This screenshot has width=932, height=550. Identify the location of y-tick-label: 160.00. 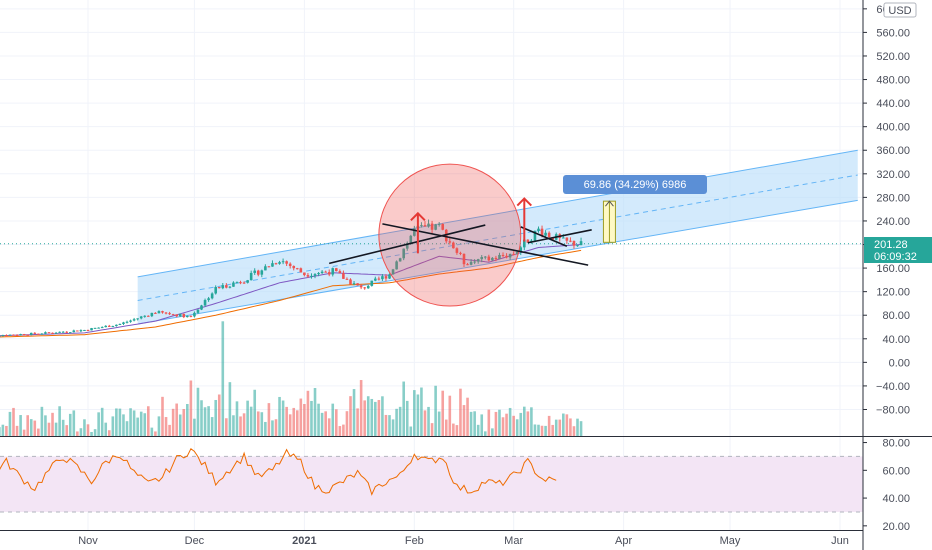
(893, 269).